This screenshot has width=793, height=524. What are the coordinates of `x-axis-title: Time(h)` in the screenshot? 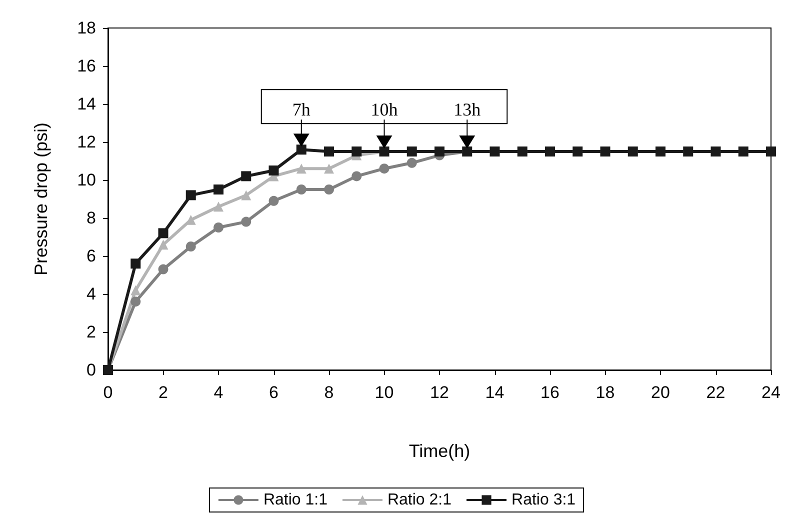 It's located at (439, 451).